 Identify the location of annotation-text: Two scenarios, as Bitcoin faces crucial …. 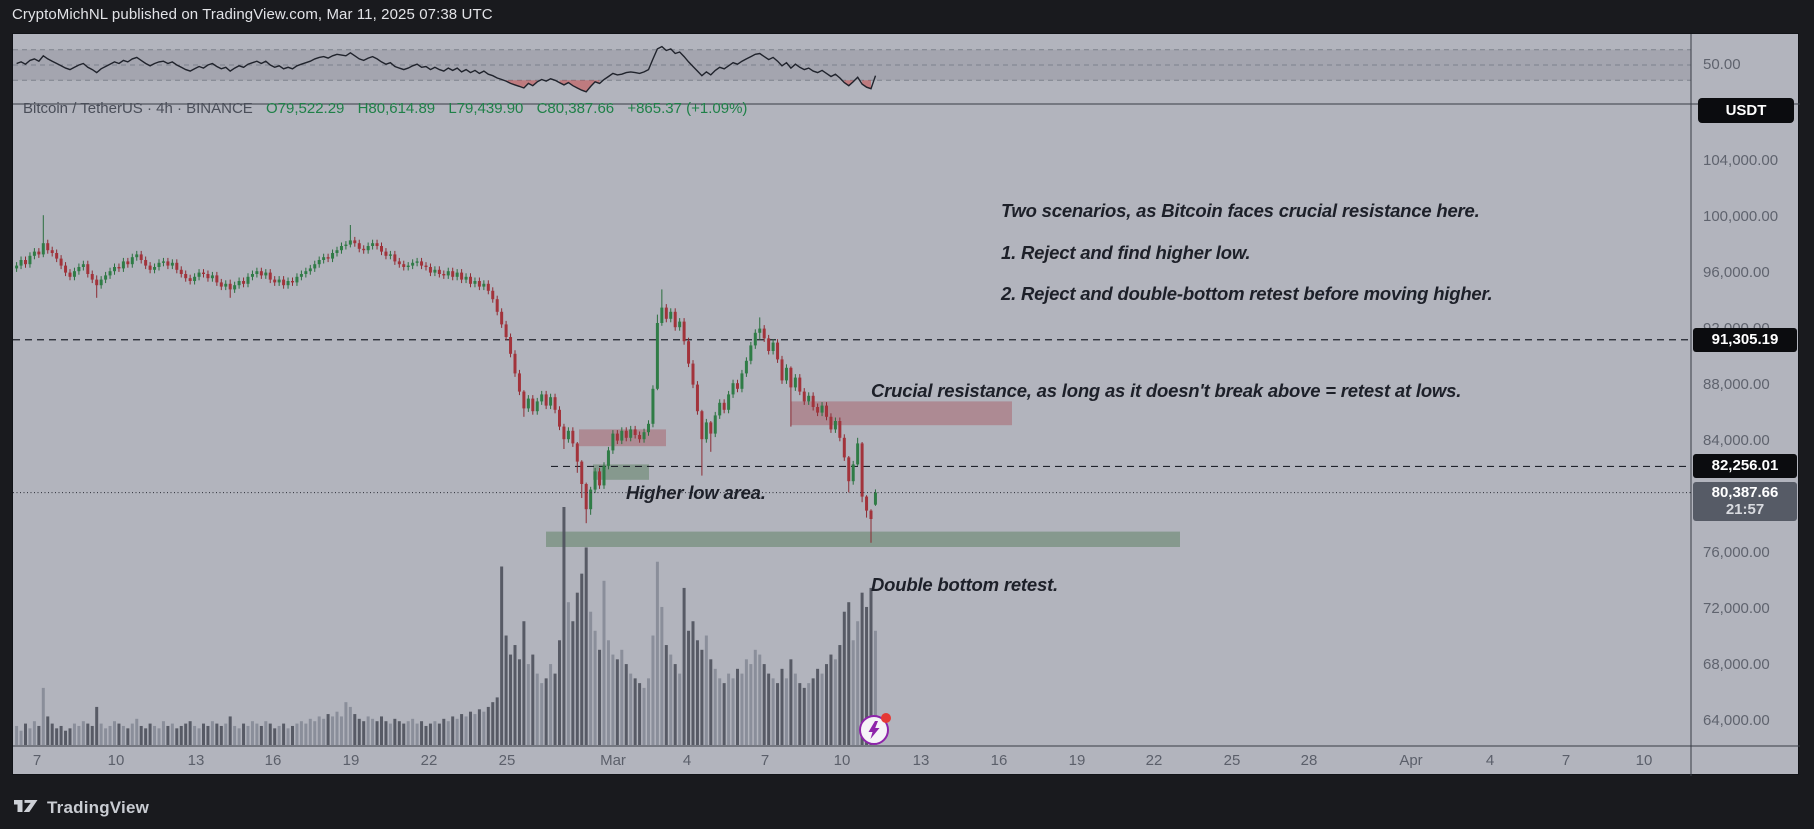
(1240, 210).